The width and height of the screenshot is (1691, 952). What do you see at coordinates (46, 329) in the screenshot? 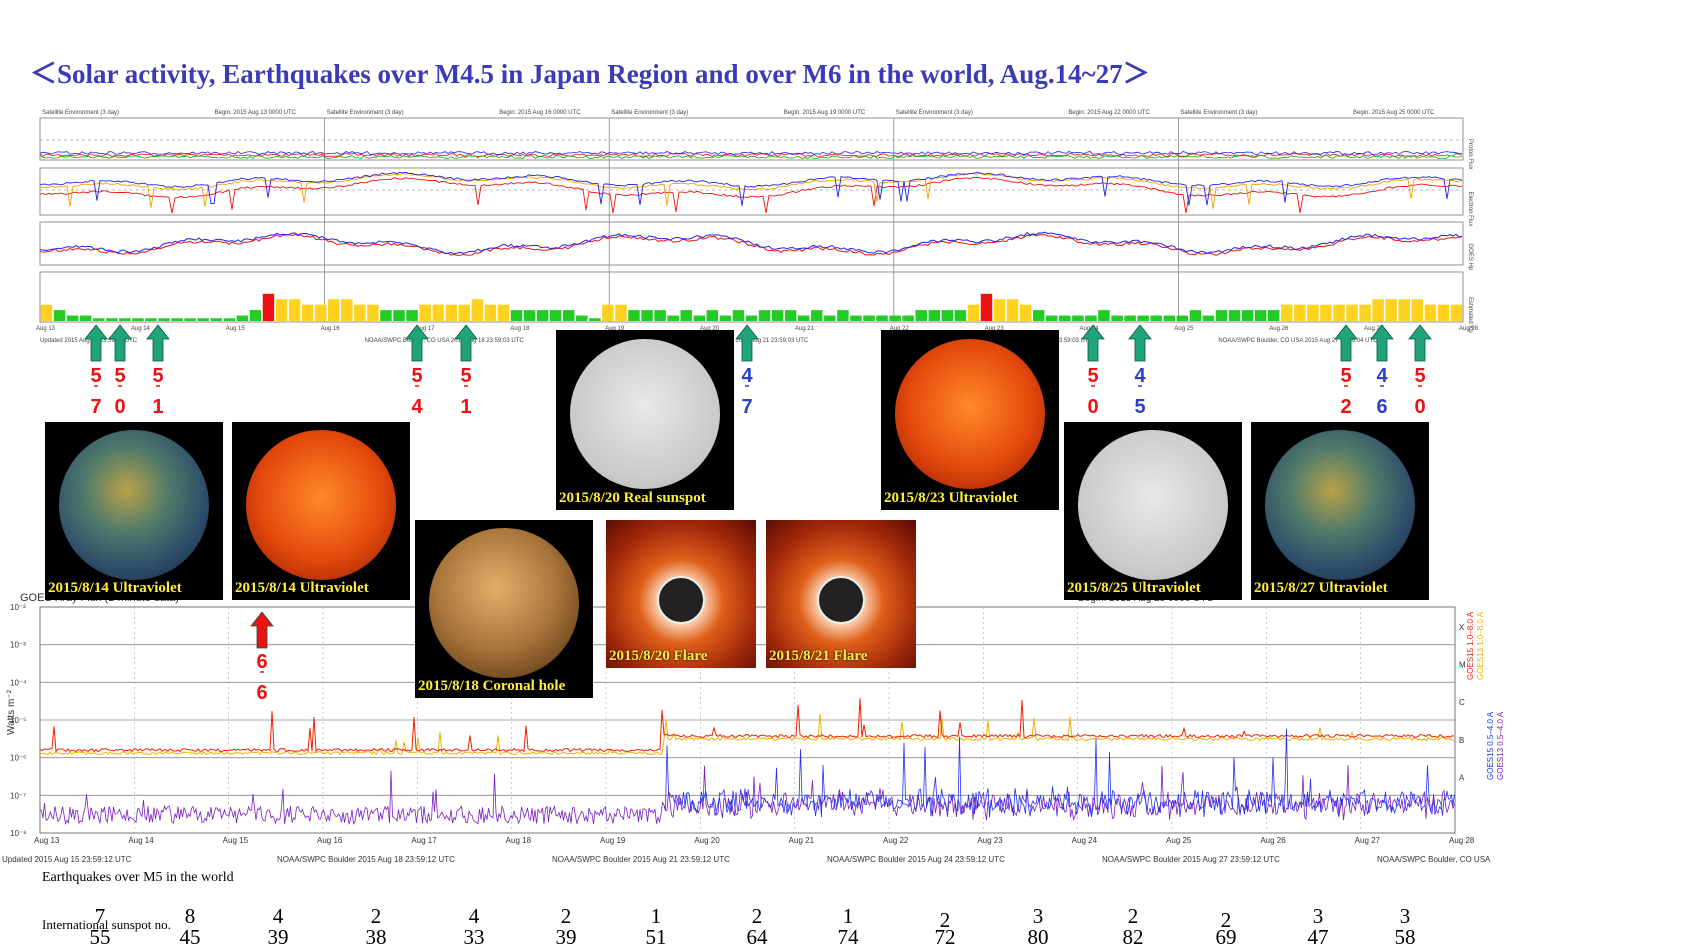
I see `sat-day-tick: Aug 13` at bounding box center [46, 329].